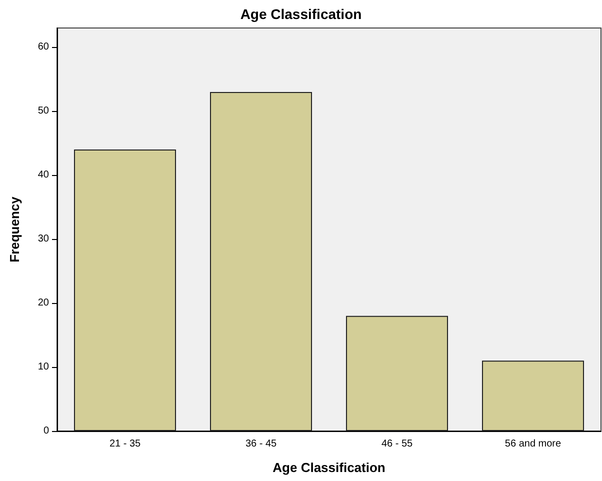 Image resolution: width=602 pixels, height=481 pixels. What do you see at coordinates (44, 47) in the screenshot?
I see `y-tick-label: 60` at bounding box center [44, 47].